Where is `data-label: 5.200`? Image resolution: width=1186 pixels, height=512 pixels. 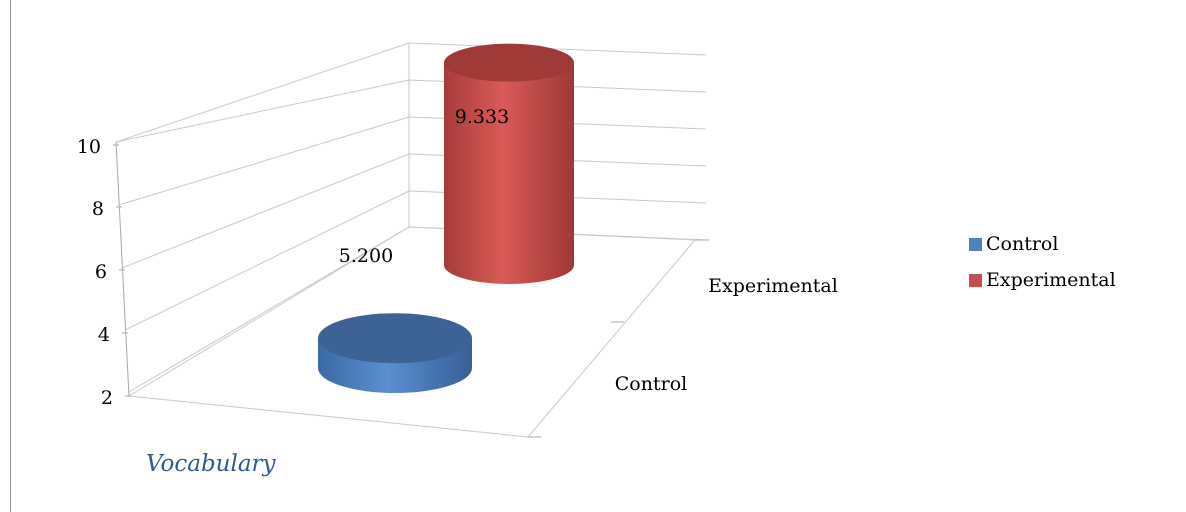 data-label: 5.200 is located at coordinates (366, 256).